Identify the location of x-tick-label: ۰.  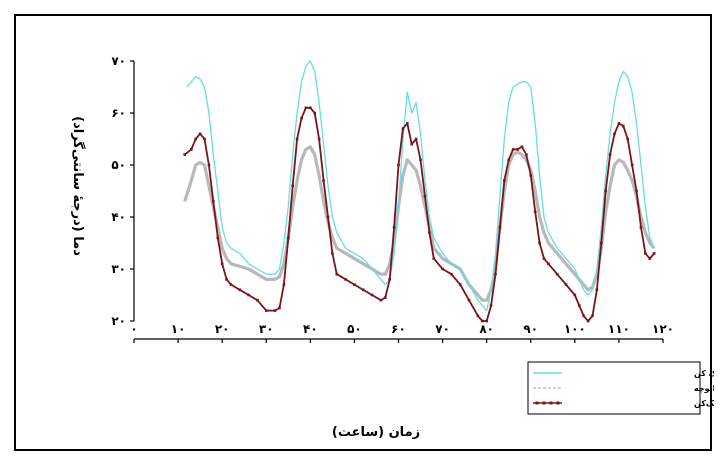
(133, 329).